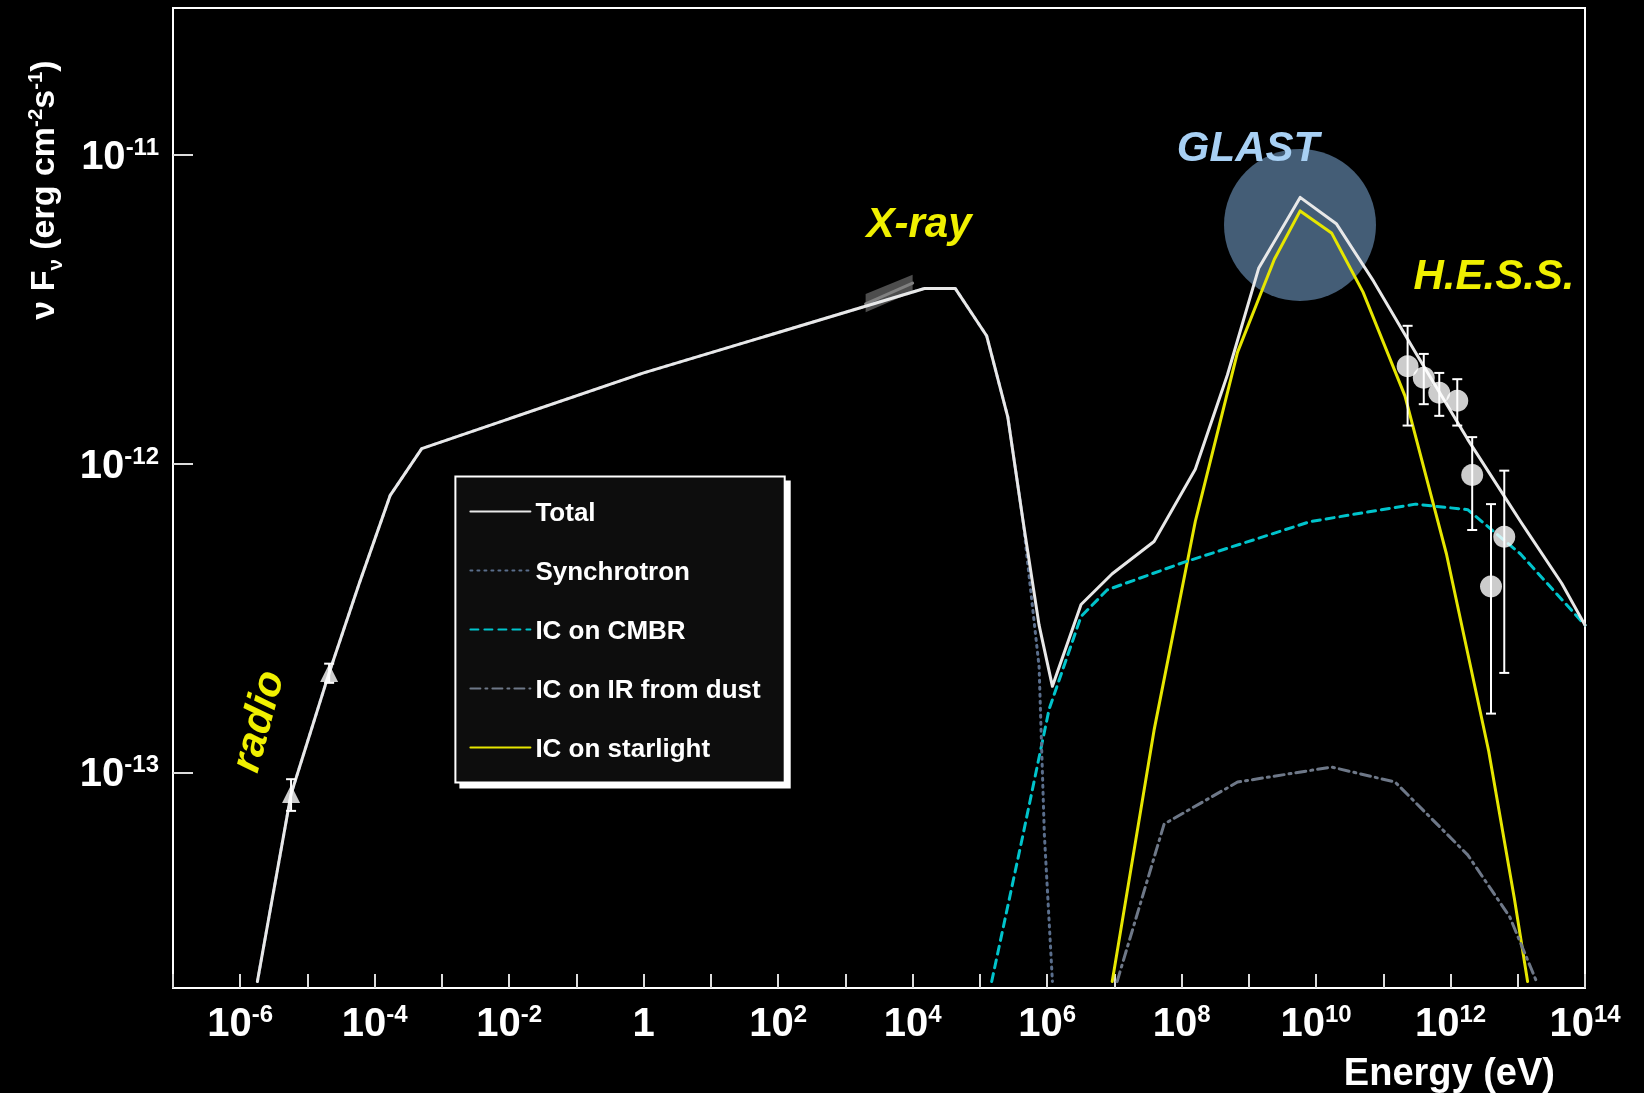  I want to click on x-tick-label: 10$^{2}$, so click(778, 1022).